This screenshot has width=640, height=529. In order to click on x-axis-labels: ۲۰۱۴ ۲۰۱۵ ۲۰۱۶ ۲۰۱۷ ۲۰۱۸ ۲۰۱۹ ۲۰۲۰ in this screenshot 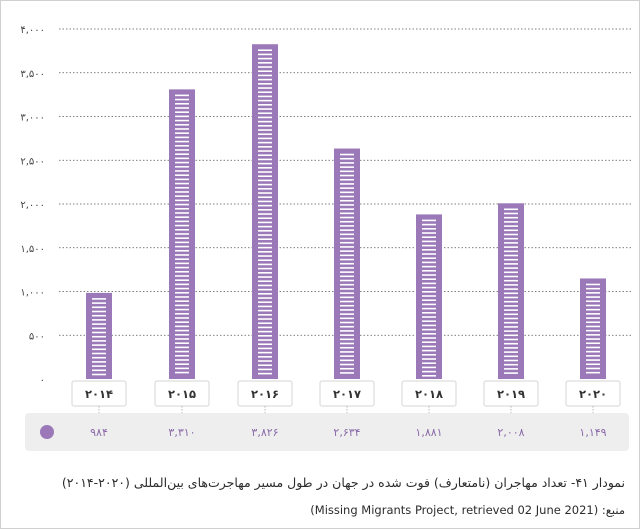, I will do `click(346, 398)`.